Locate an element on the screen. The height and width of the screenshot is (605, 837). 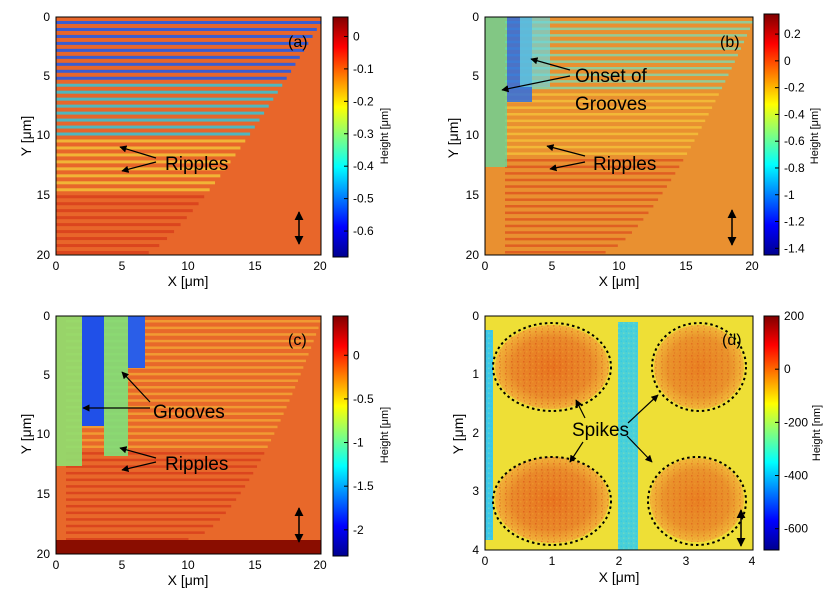
y-tick-label: 3 is located at coordinates (475, 491).